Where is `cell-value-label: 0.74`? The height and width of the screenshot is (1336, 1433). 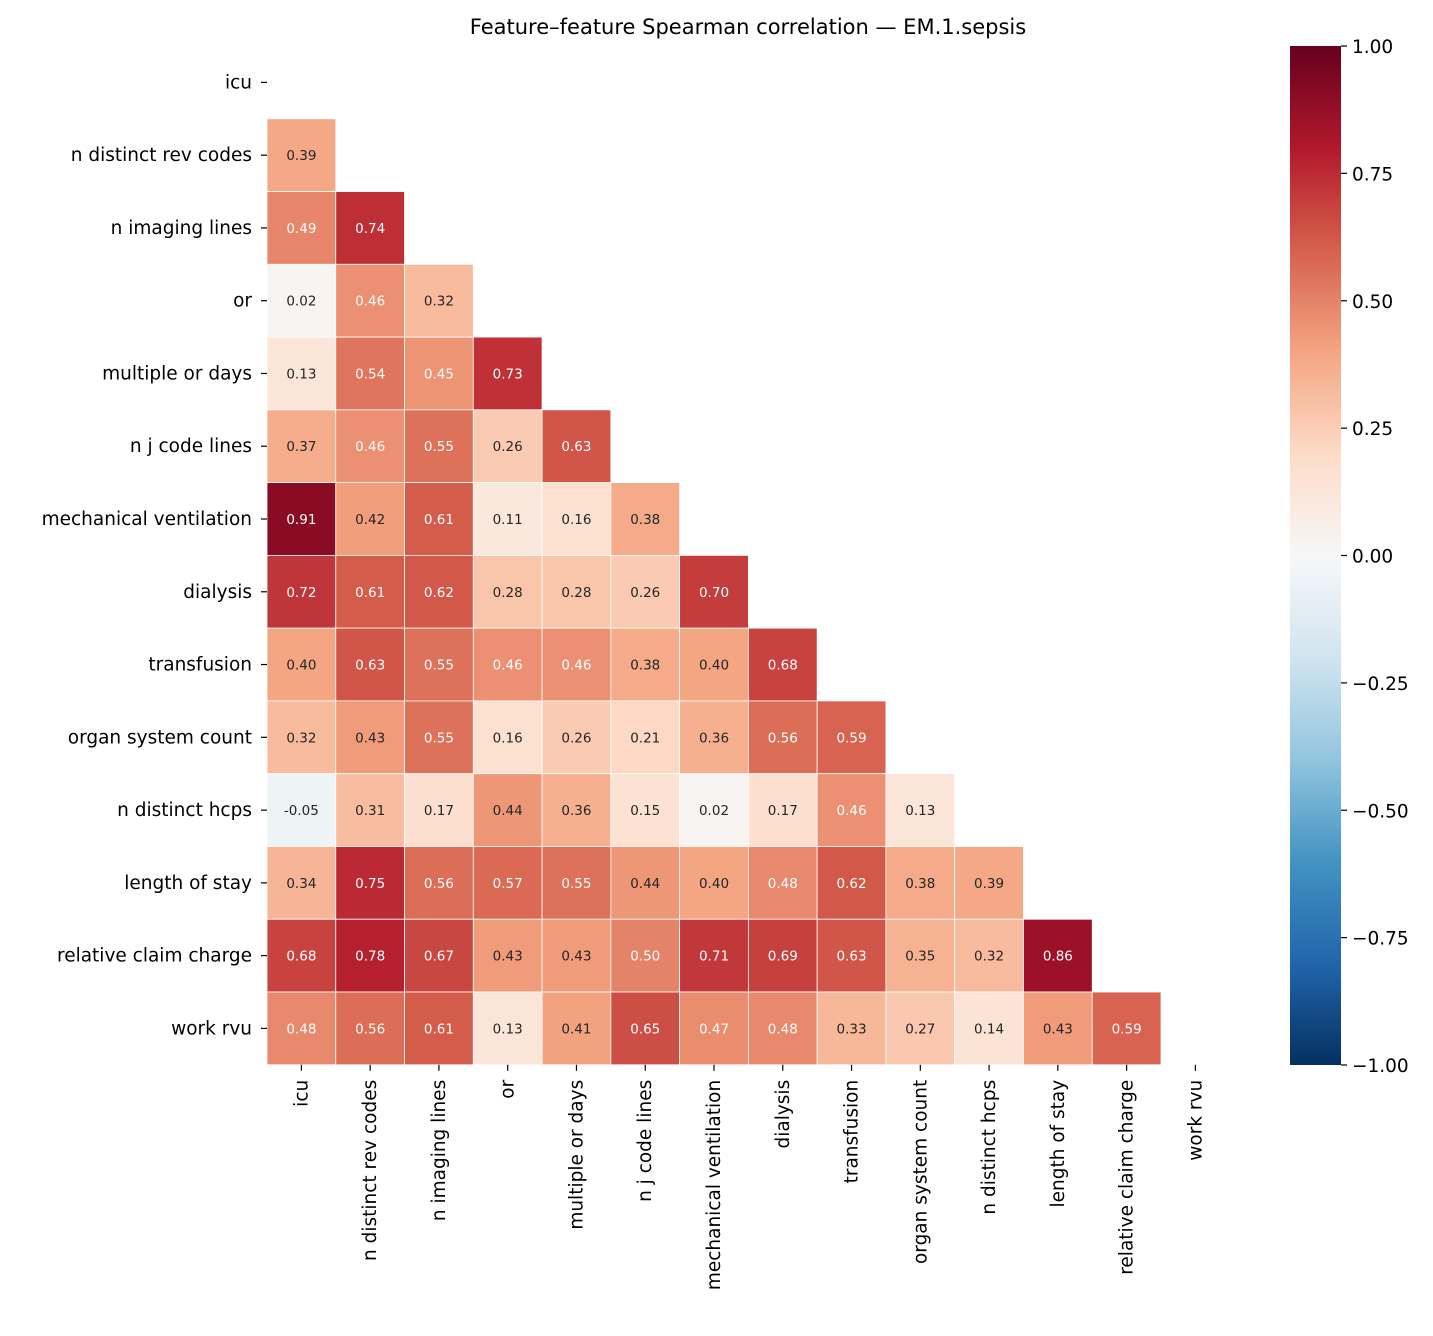 cell-value-label: 0.74 is located at coordinates (370, 229).